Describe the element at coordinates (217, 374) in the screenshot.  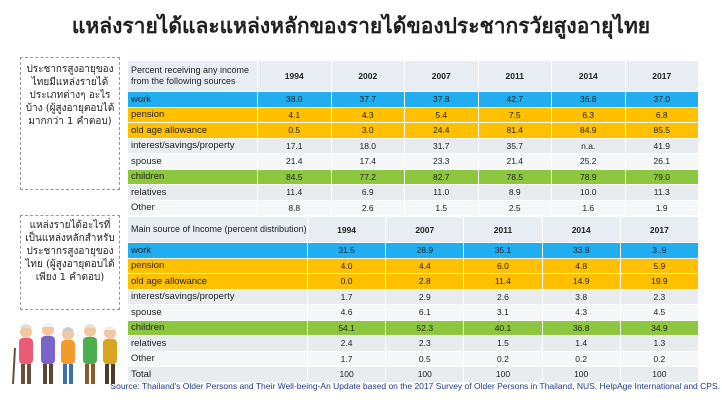
I see `row-label: Total` at that location.